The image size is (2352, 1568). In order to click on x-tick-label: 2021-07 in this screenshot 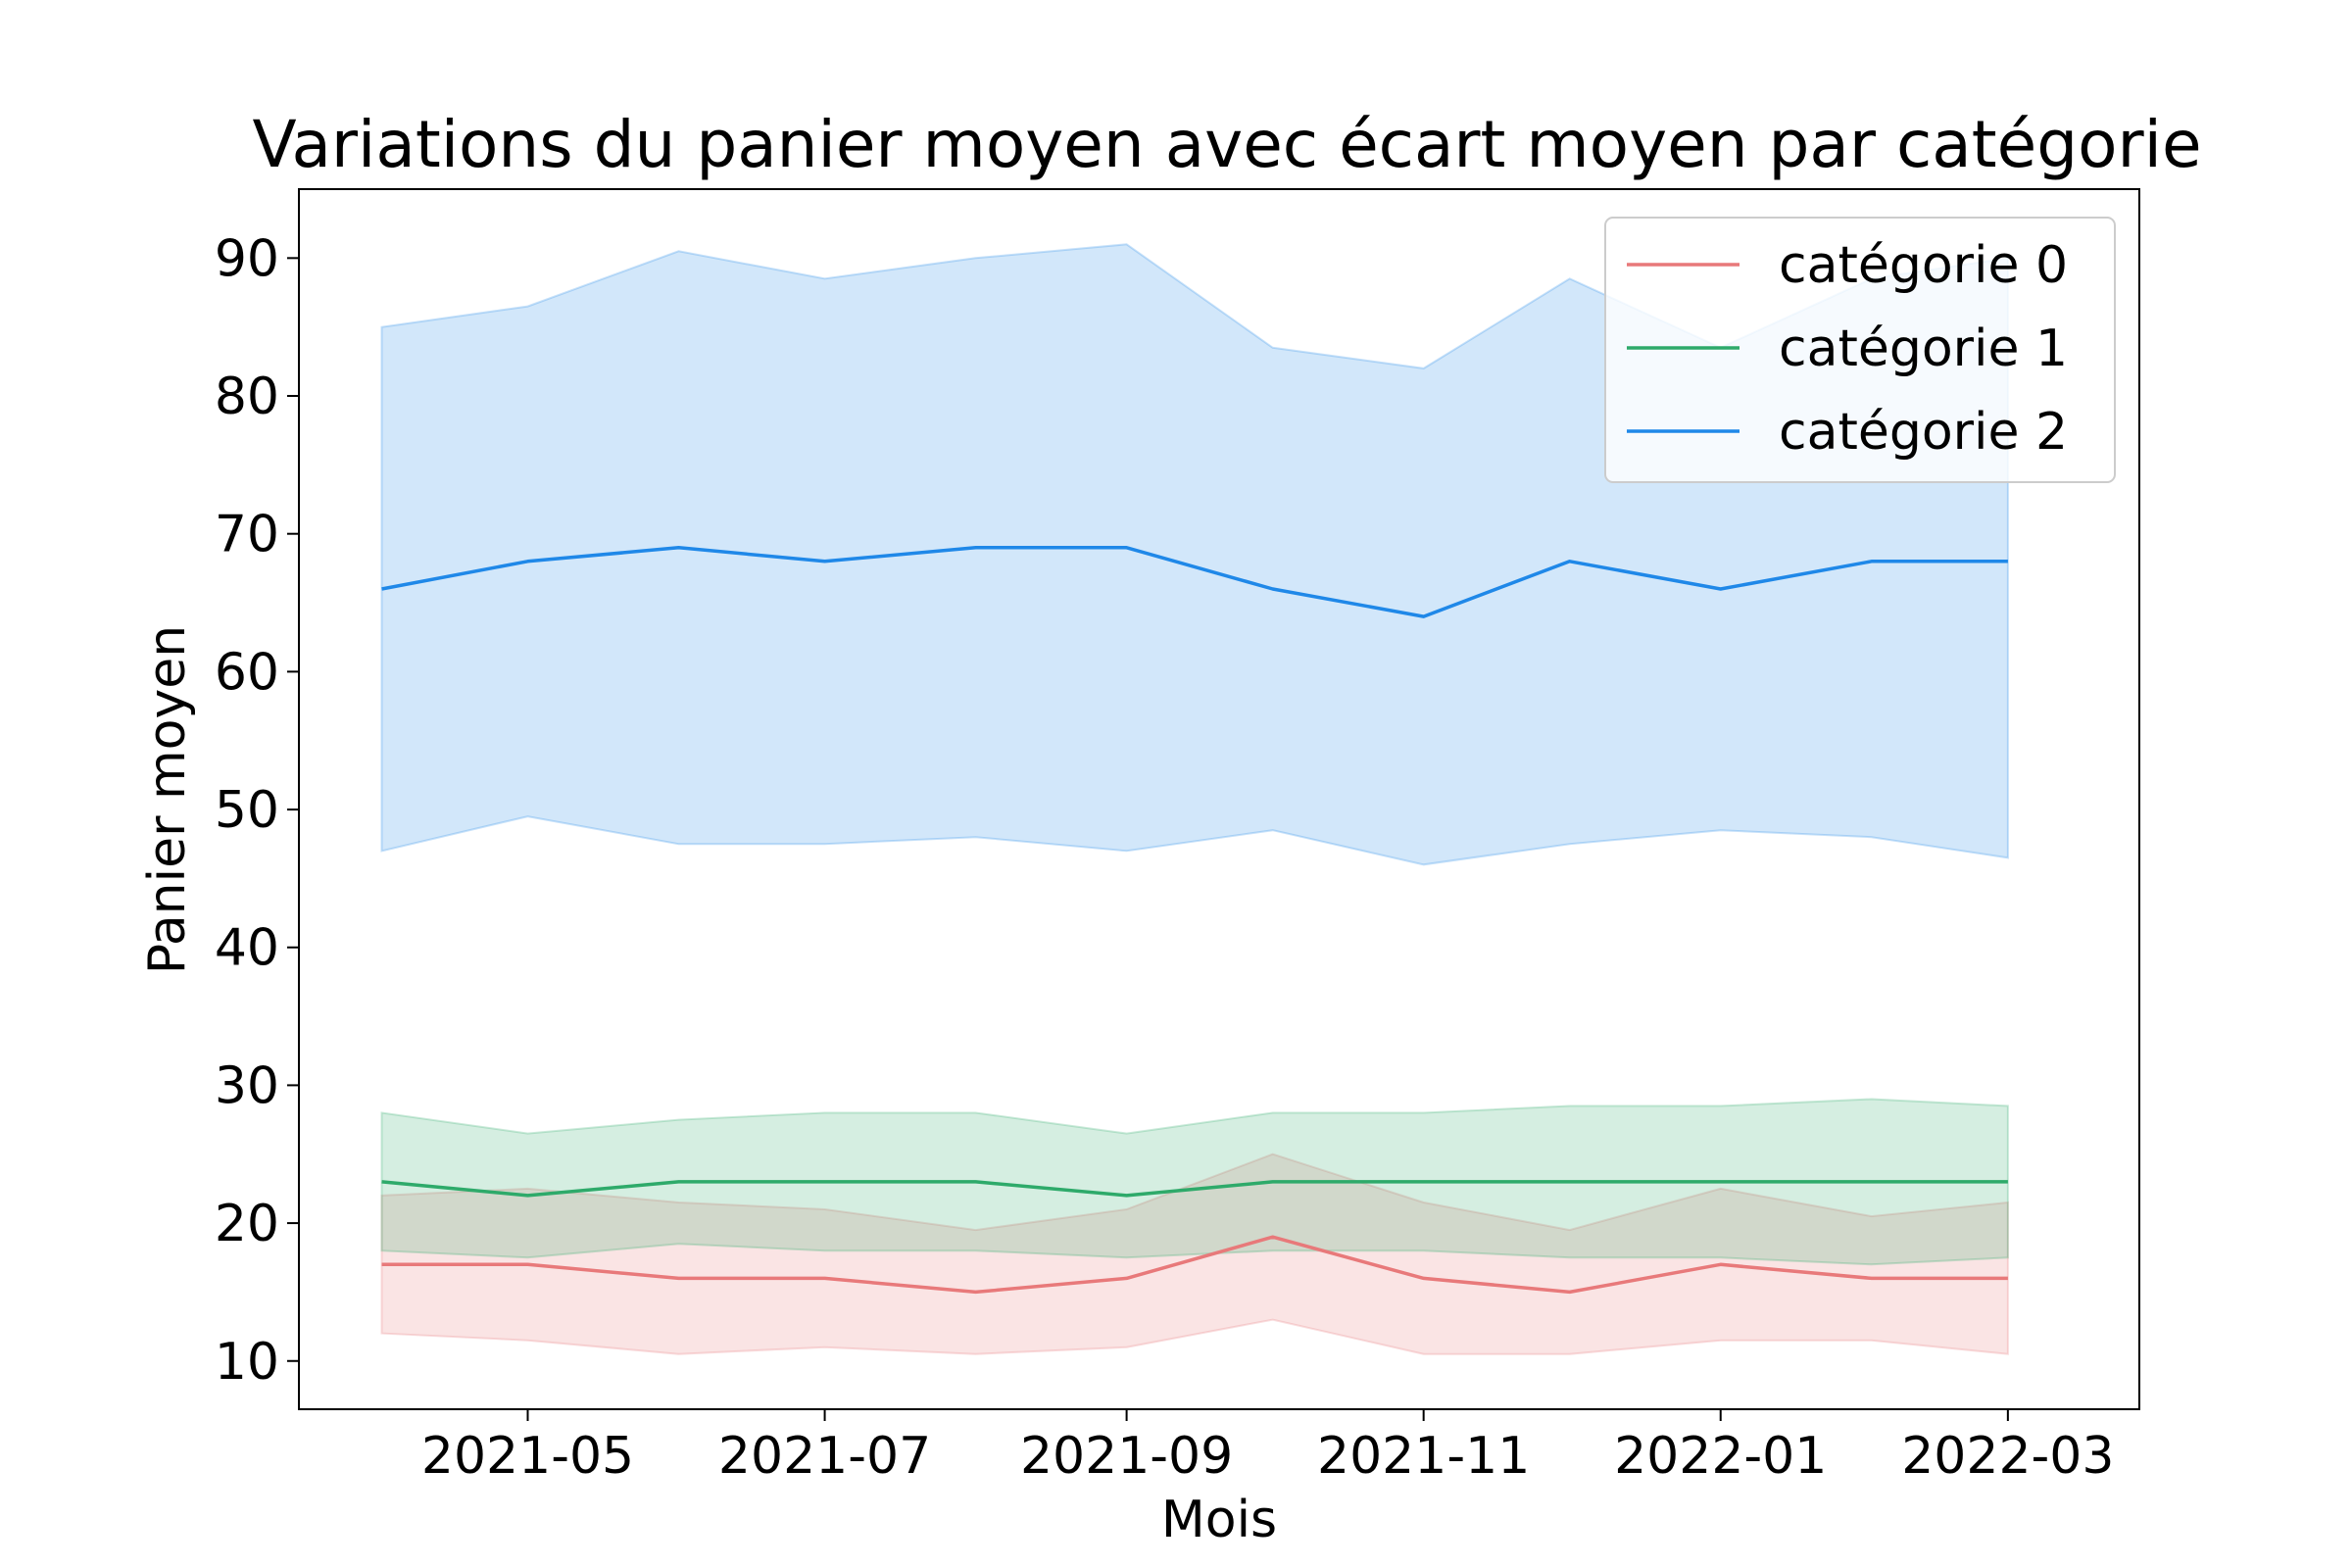, I will do `click(824, 1456)`.